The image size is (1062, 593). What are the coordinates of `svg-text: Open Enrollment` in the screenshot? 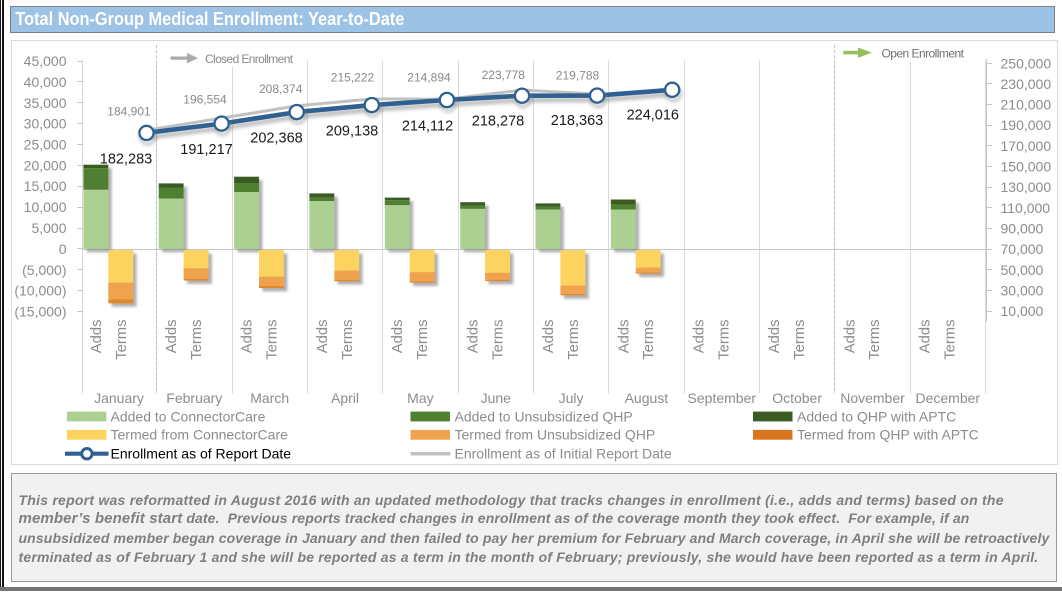 It's located at (923, 54).